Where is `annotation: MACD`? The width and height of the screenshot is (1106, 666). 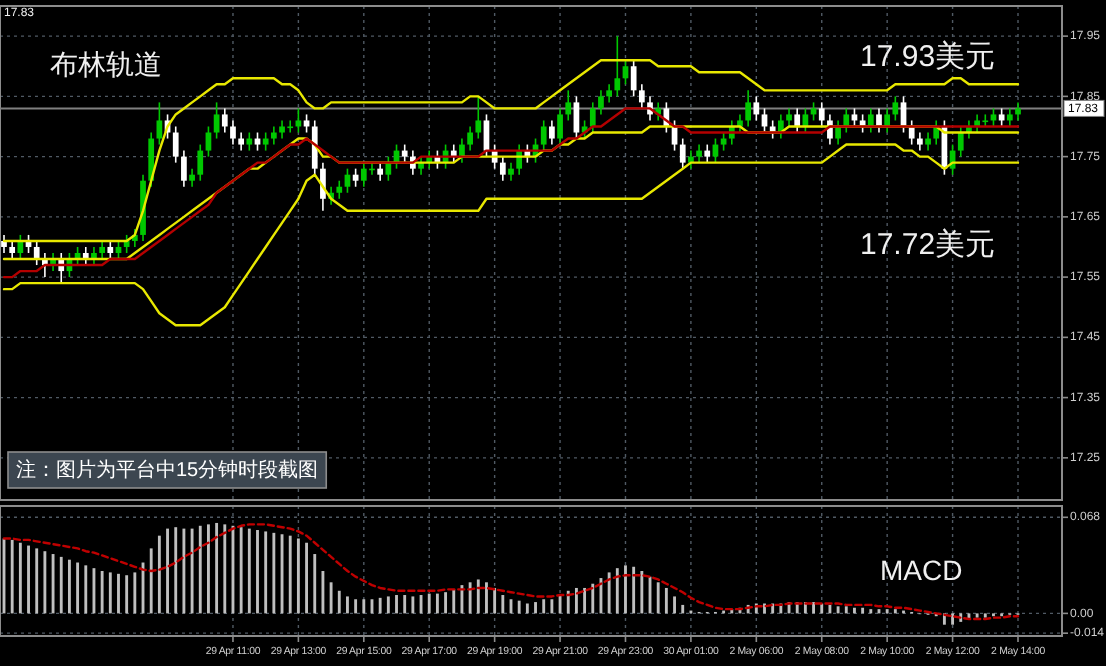 annotation: MACD is located at coordinates (921, 570).